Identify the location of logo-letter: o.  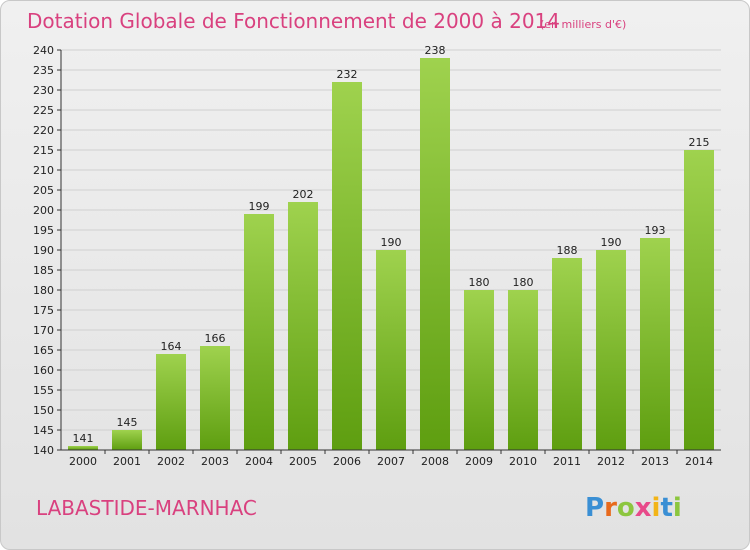
(626, 508).